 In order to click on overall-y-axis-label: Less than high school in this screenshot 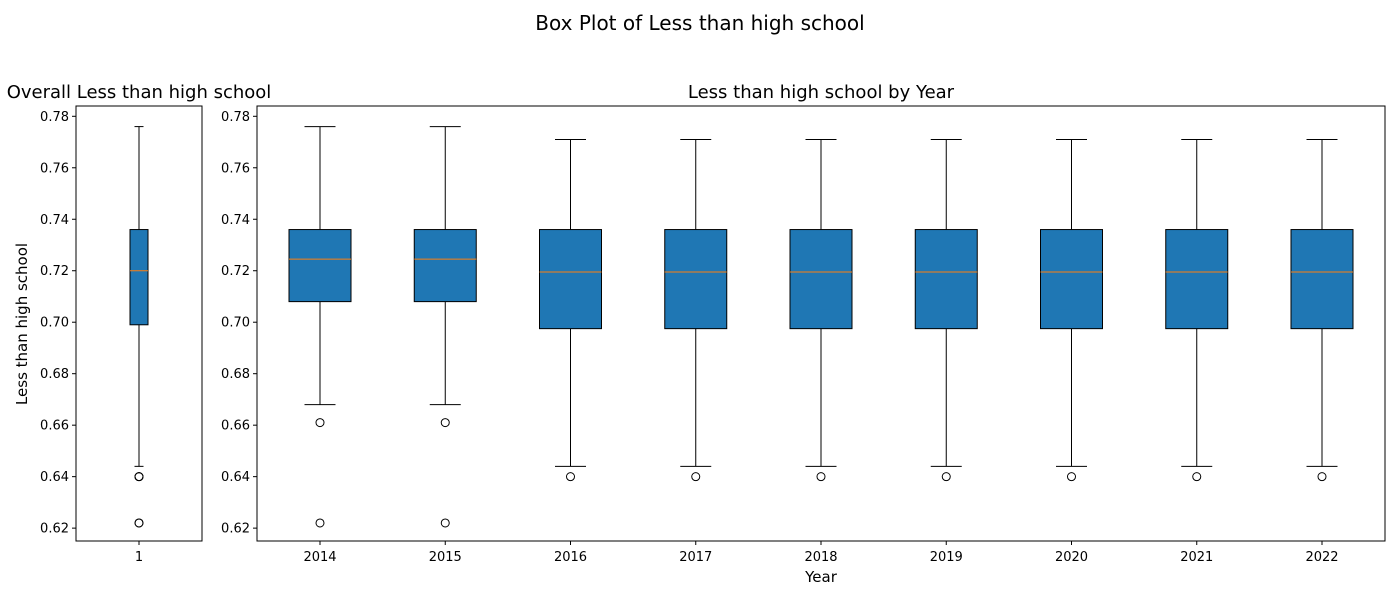, I will do `click(22, 324)`.